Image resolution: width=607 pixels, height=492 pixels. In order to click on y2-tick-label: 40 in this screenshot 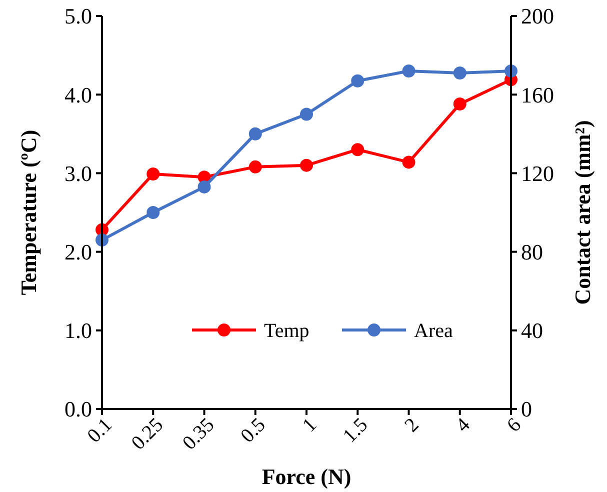, I will do `click(532, 331)`.